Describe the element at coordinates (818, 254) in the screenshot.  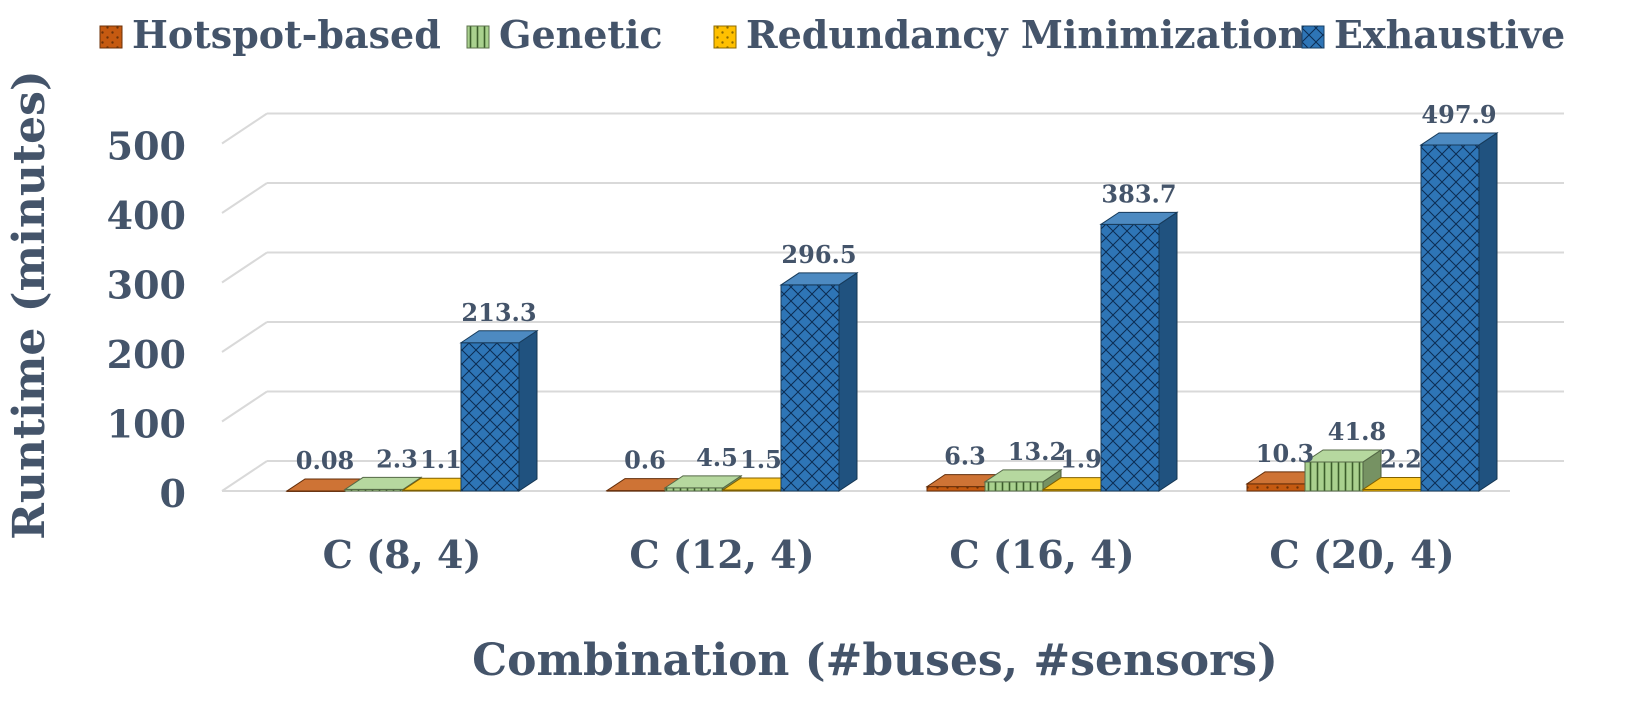
I see `data-label: 296.5` at that location.